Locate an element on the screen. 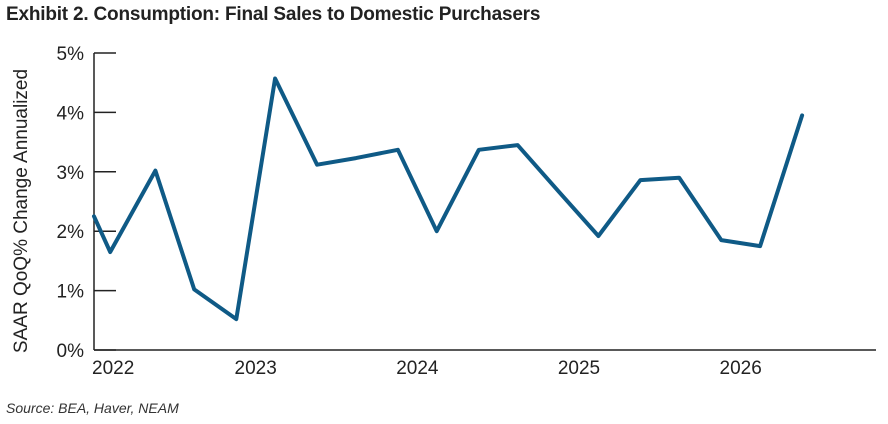 The image size is (888, 424). x-tick-label: 2026 is located at coordinates (741, 368).